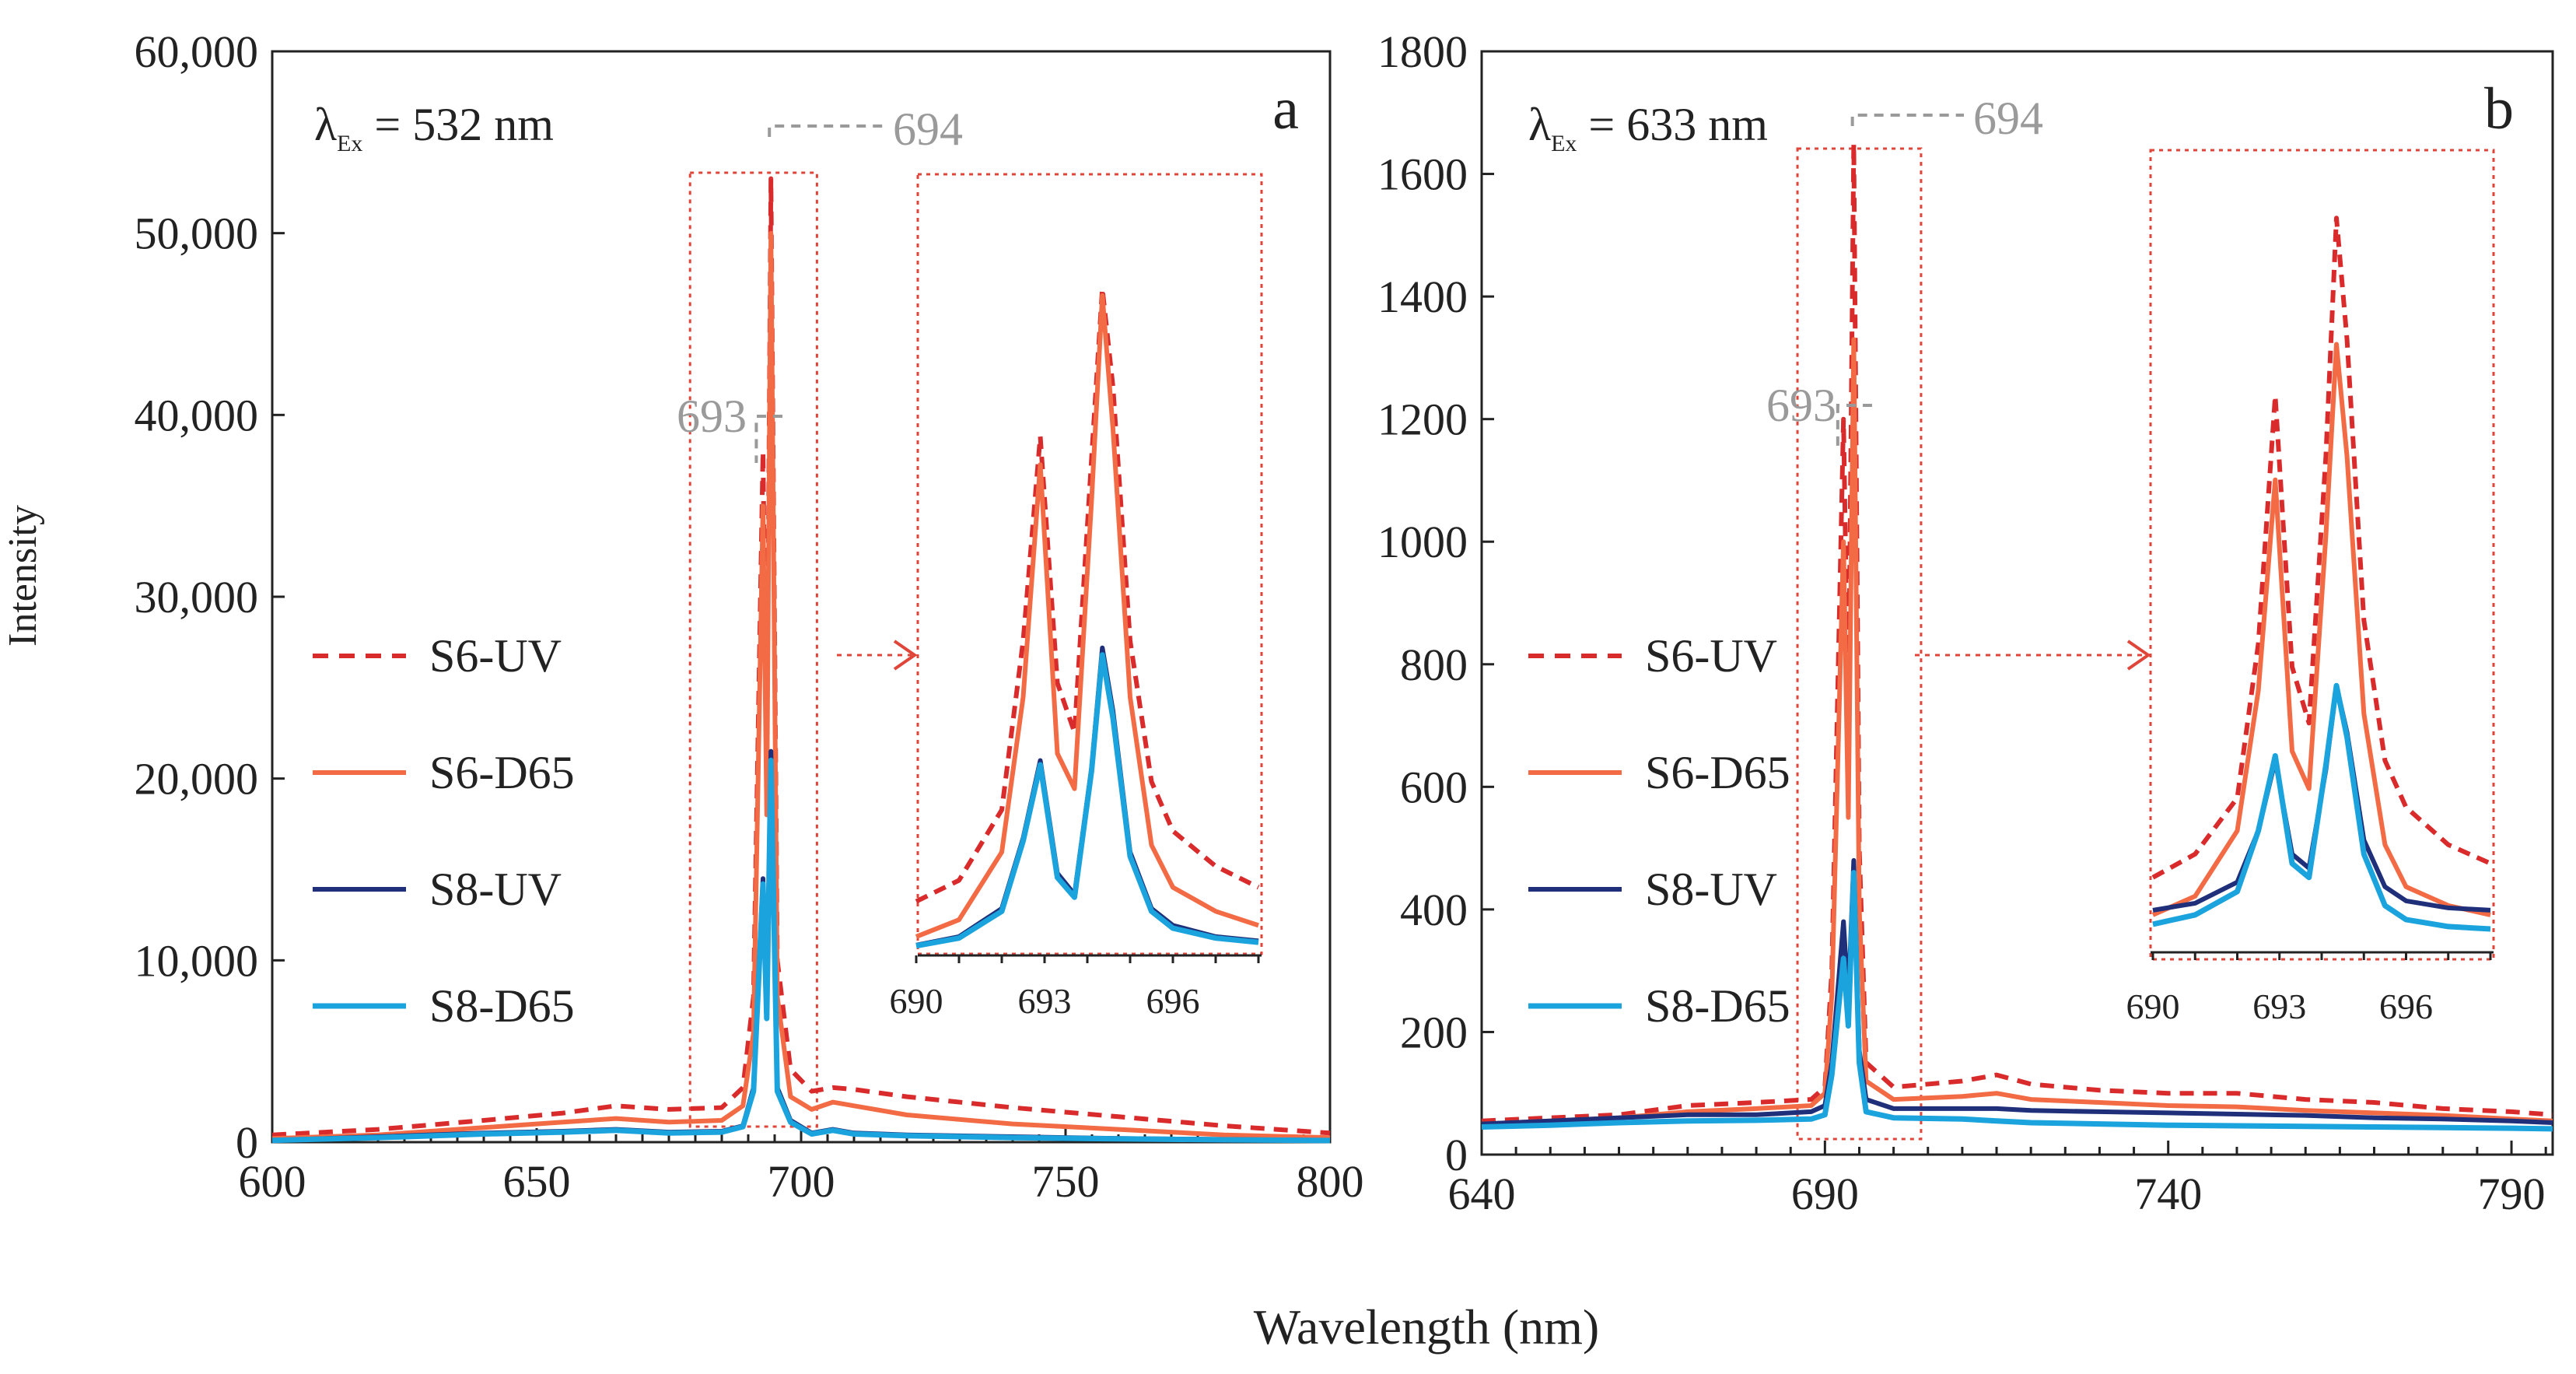  What do you see at coordinates (1825, 1194) in the screenshot?
I see `x-tick-label: 690` at bounding box center [1825, 1194].